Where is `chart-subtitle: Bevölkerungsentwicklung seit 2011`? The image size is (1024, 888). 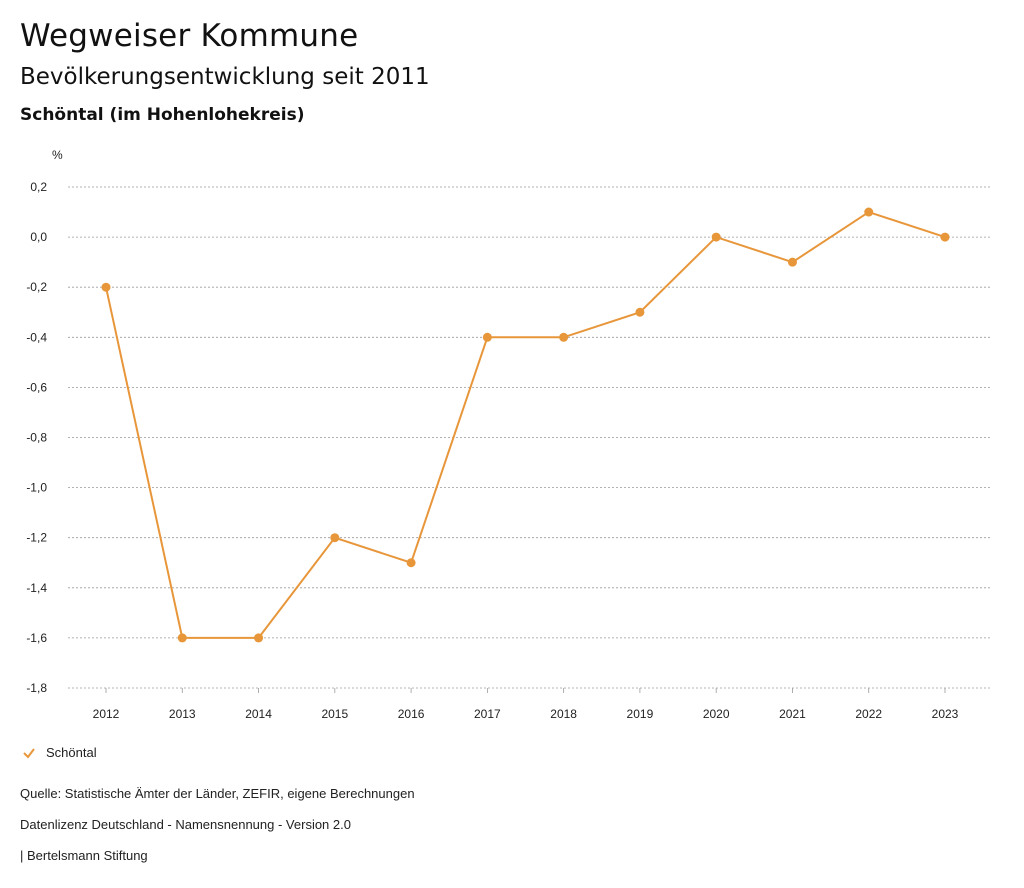 chart-subtitle: Bevölkerungsentwicklung seit 2011 is located at coordinates (225, 77).